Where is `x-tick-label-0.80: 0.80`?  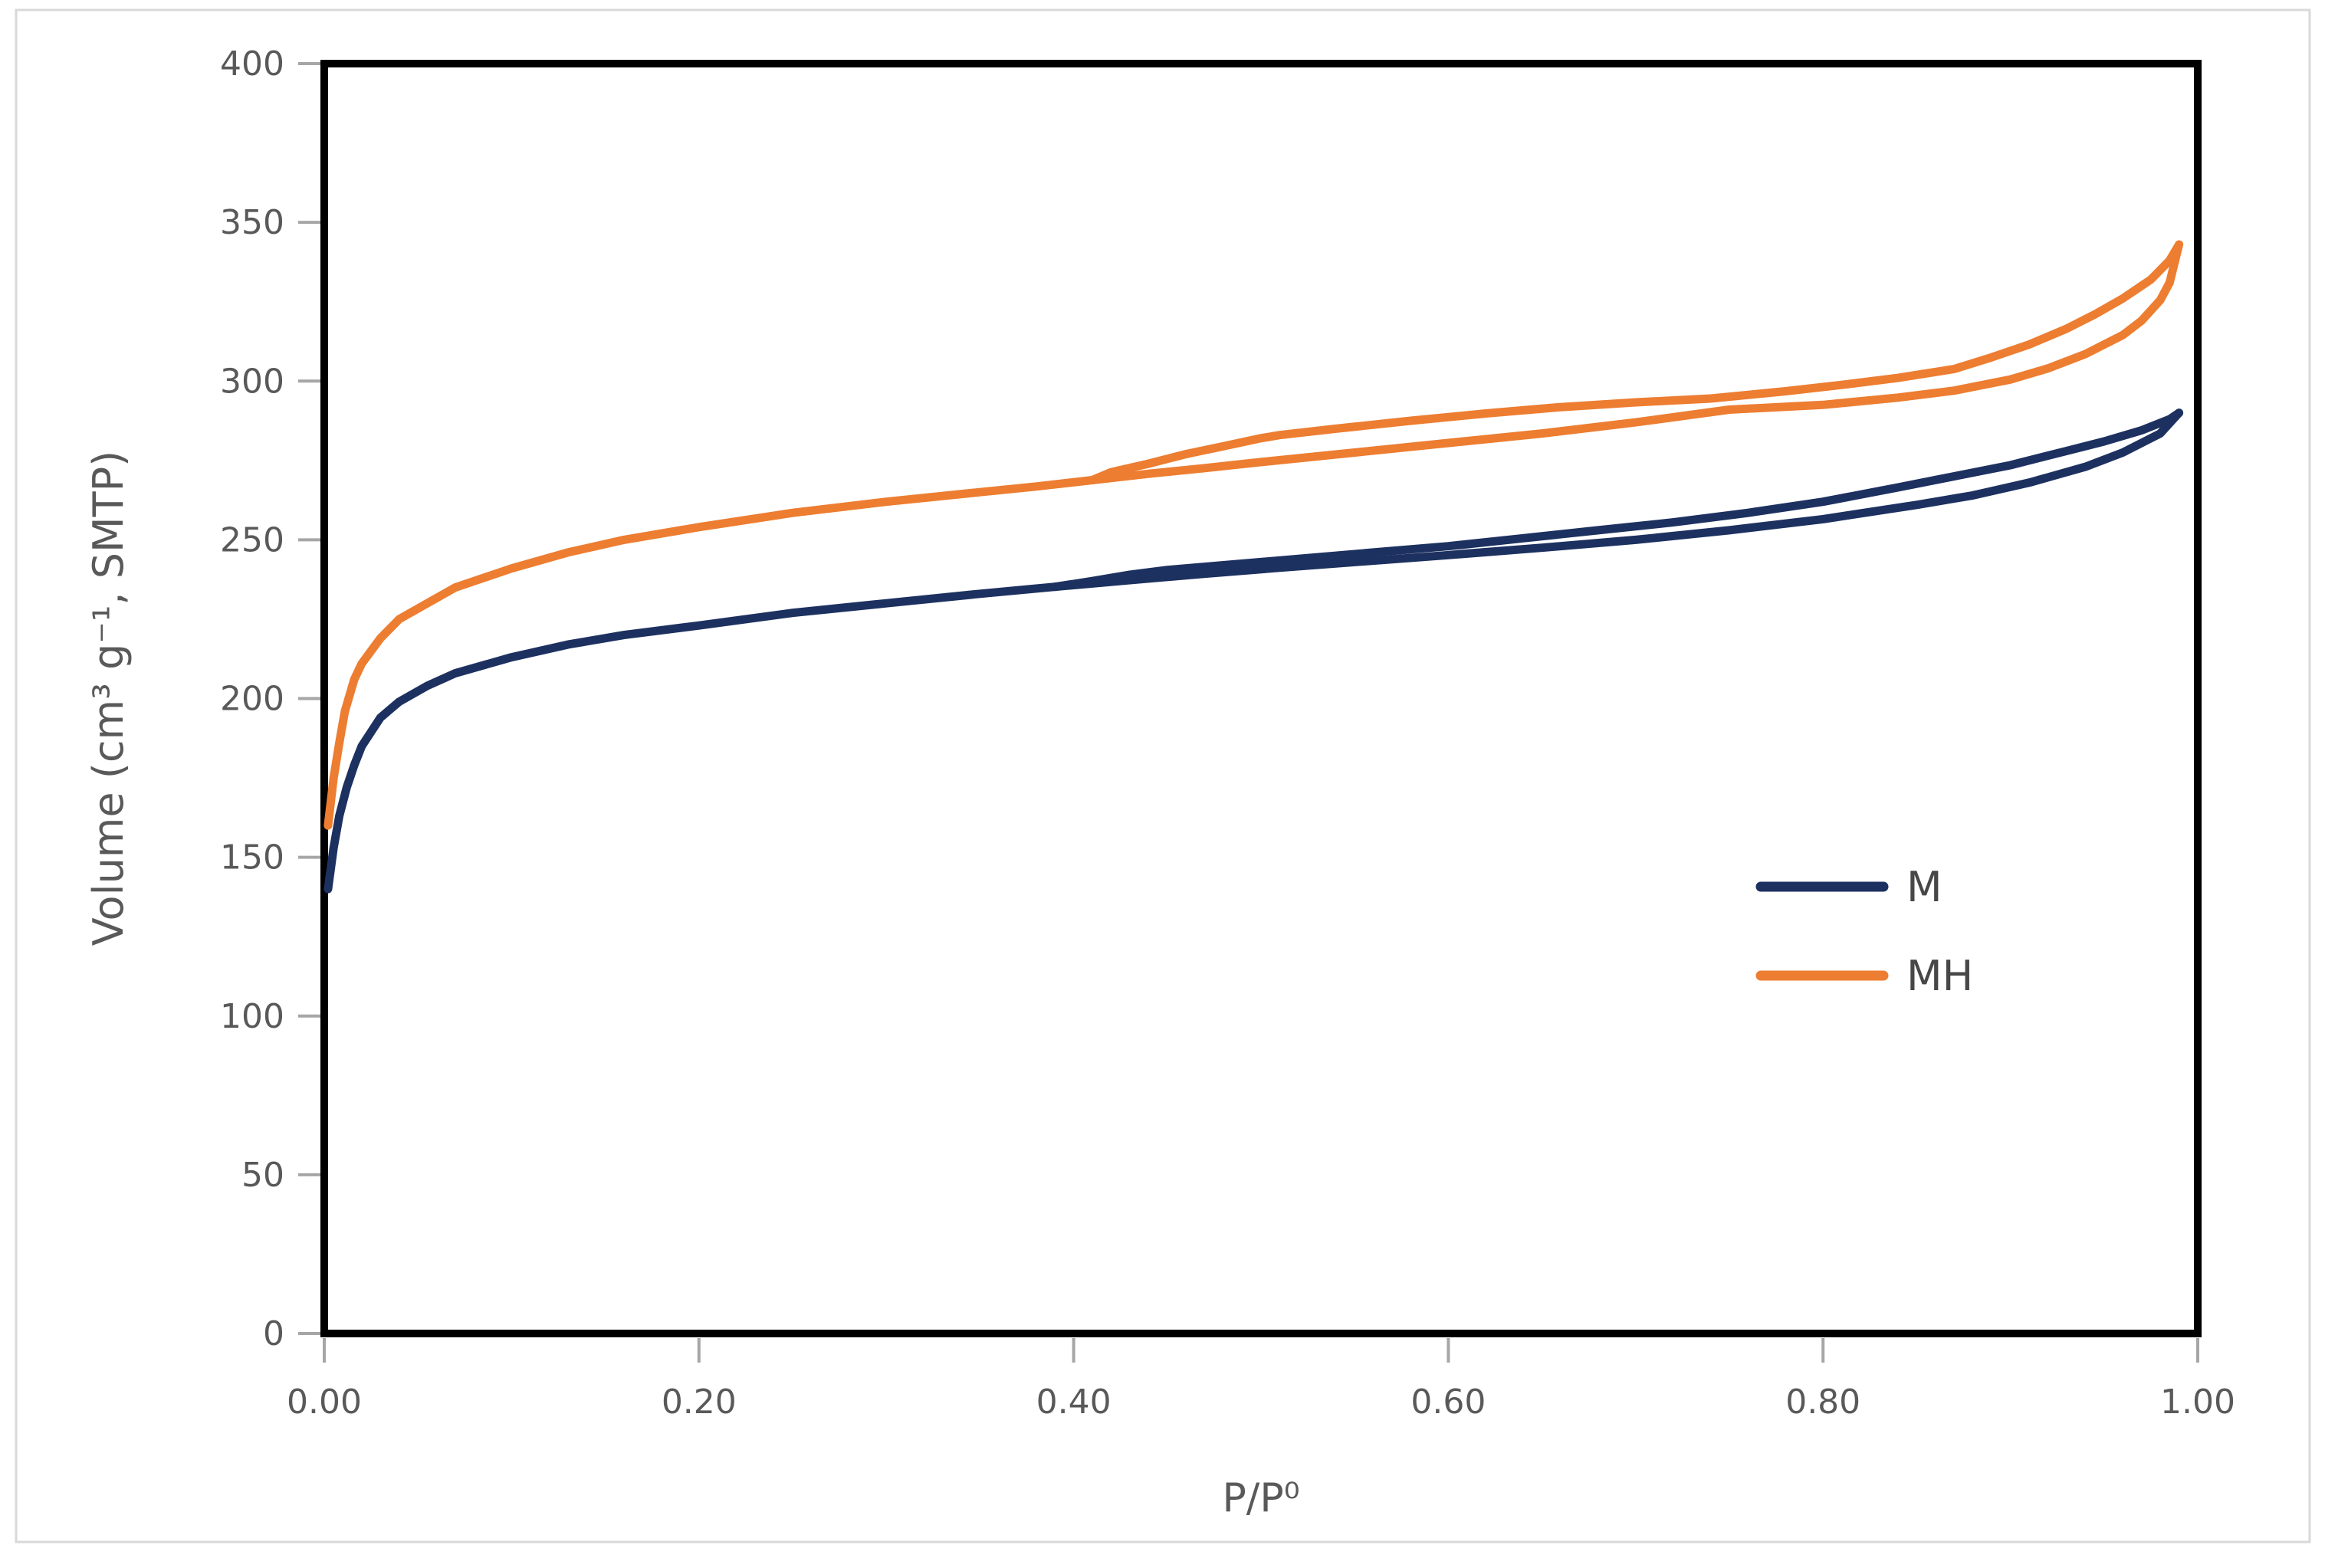
x-tick-label-0.80: 0.80 is located at coordinates (1822, 1402).